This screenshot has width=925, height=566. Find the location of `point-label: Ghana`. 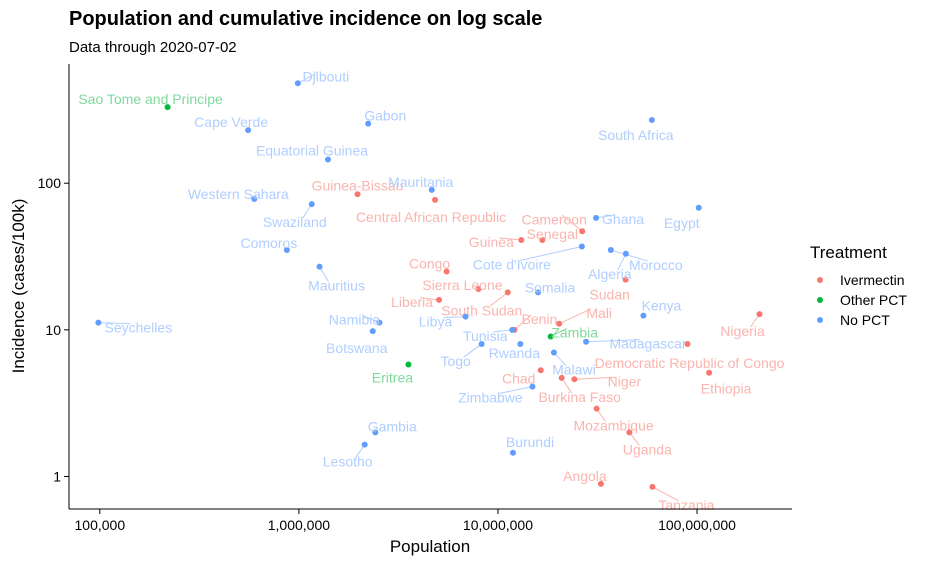

point-label: Ghana is located at coordinates (623, 219).